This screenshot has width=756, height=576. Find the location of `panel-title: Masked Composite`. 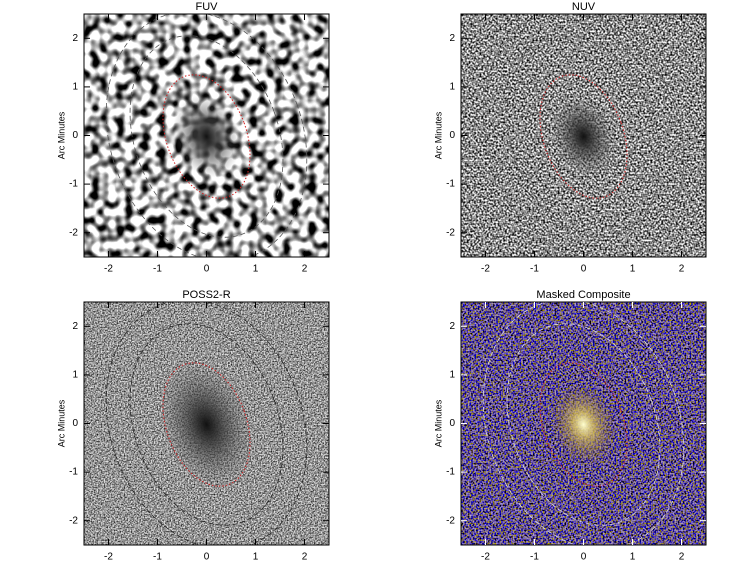

panel-title: Masked Composite is located at coordinates (583, 295).